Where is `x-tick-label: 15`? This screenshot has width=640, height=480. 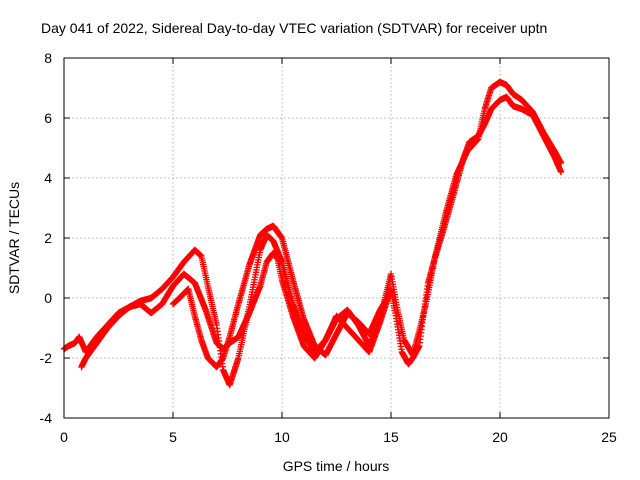 x-tick-label: 15 is located at coordinates (391, 437).